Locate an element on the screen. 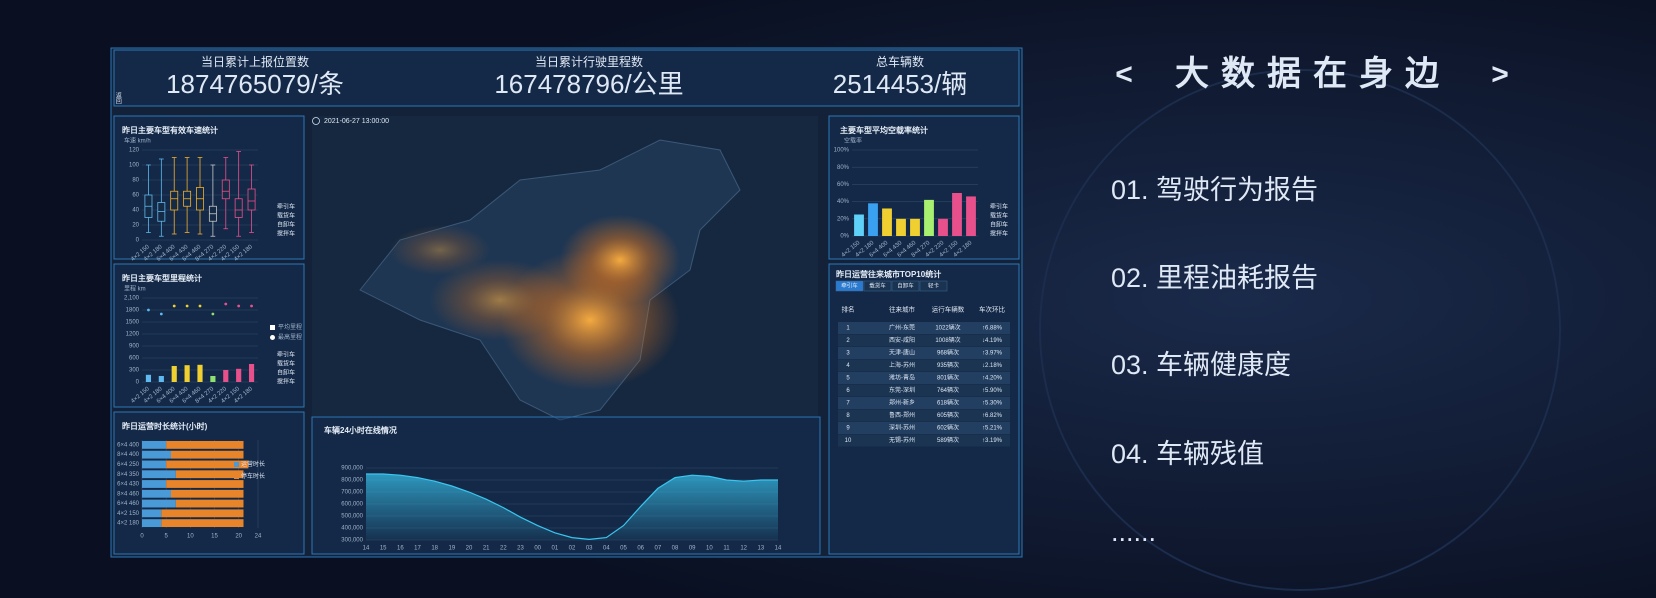 The height and width of the screenshot is (598, 1656). x-tick-label: 0 is located at coordinates (142, 537).